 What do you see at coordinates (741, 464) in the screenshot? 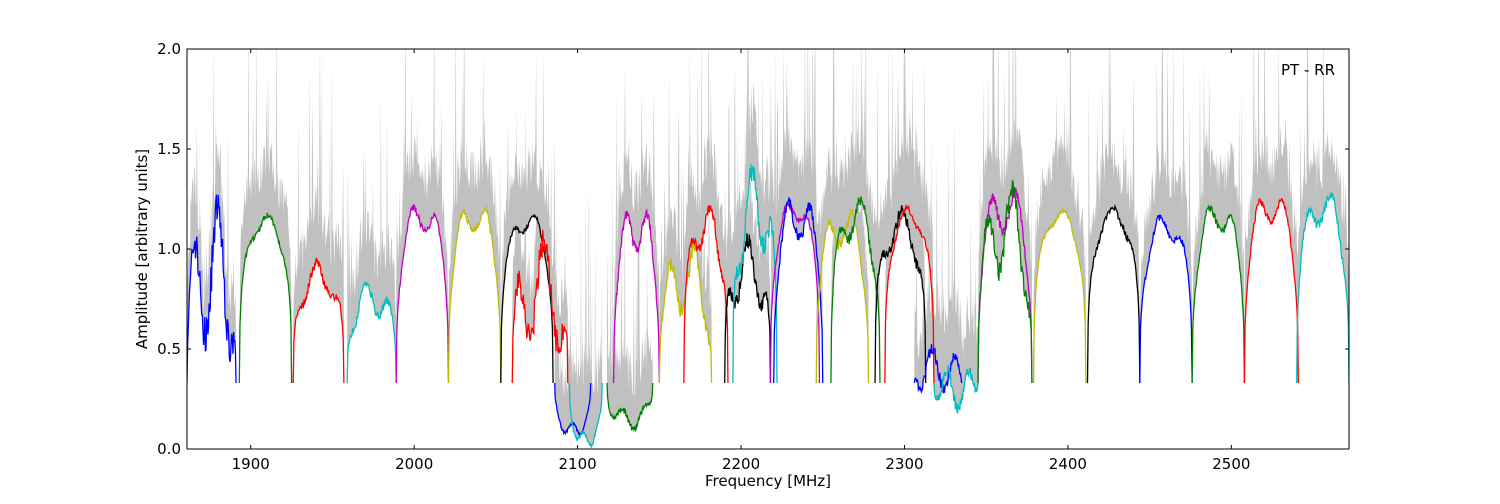
I see `x-tick-label: 2200` at bounding box center [741, 464].